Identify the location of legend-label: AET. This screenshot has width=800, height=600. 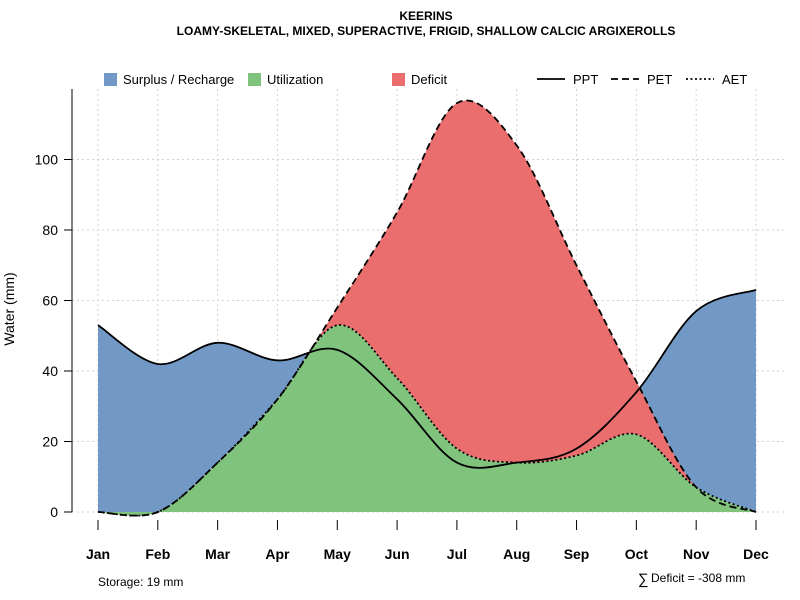
(734, 79).